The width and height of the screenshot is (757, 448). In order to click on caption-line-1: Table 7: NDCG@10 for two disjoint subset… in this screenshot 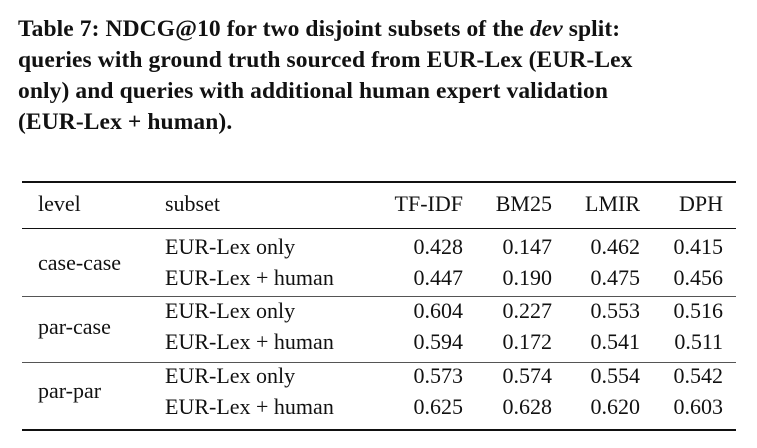, I will do `click(383, 29)`.